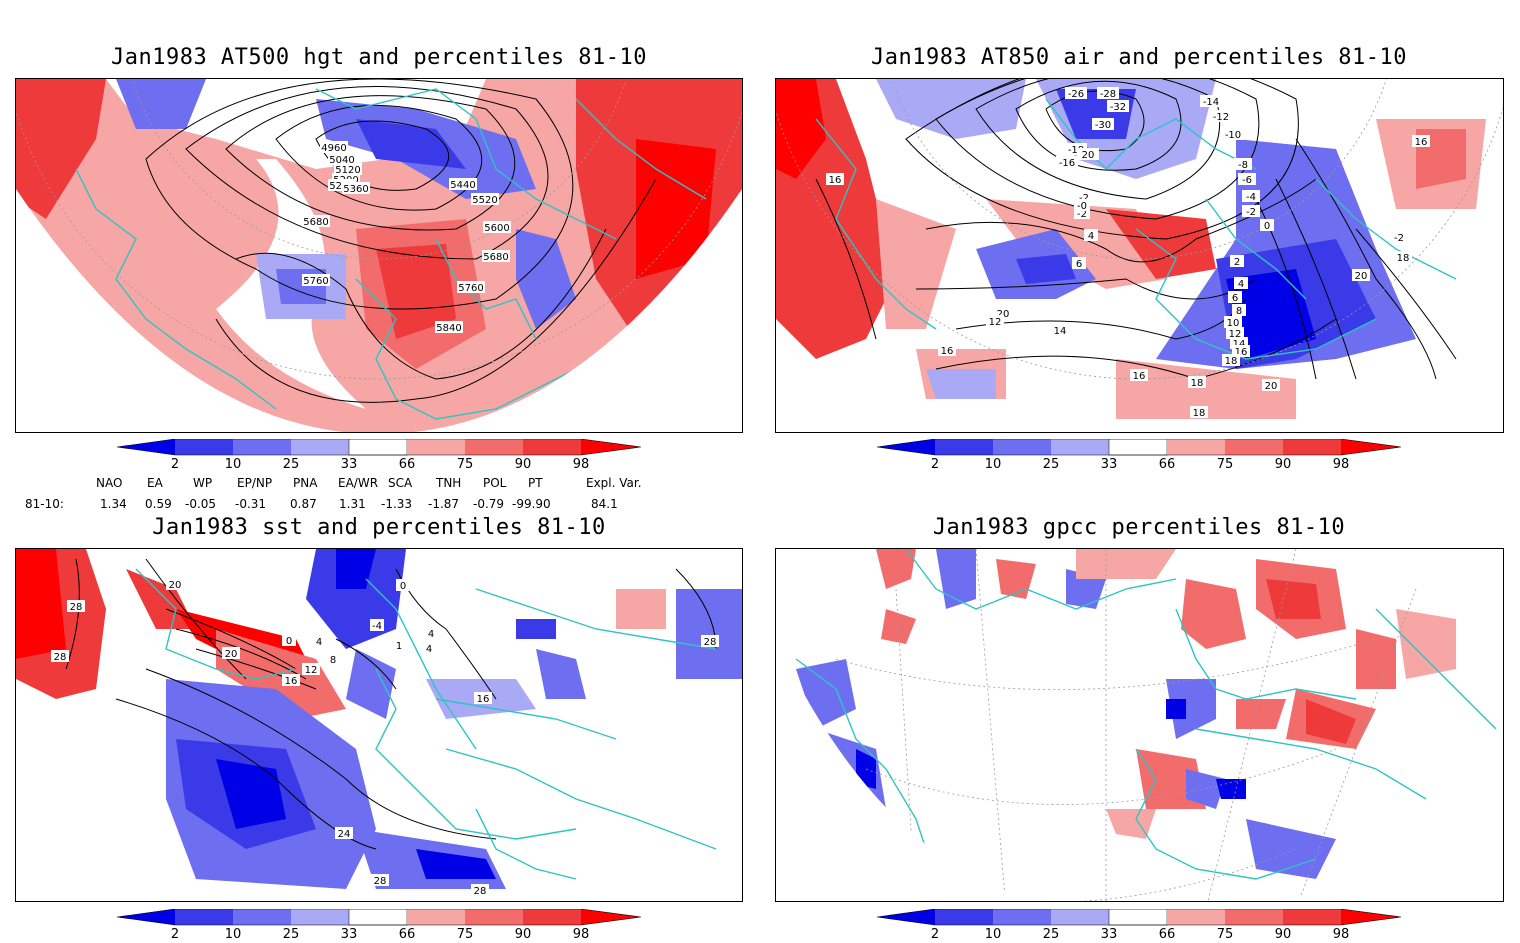  I want to click on svg-text: 12, so click(311, 670).